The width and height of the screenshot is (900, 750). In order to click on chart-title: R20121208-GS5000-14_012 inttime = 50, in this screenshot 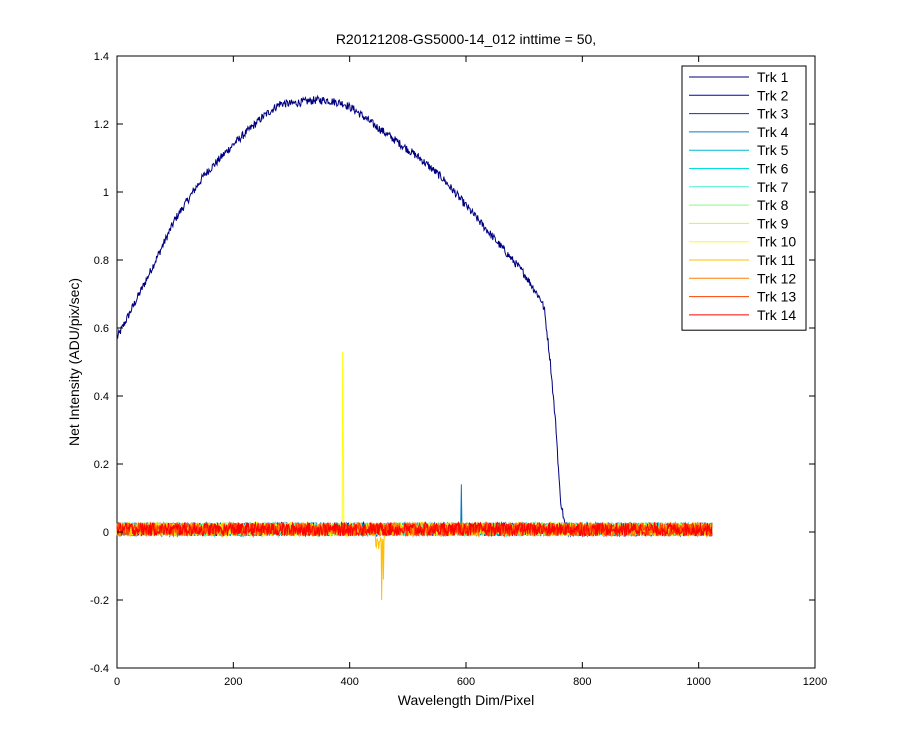, I will do `click(466, 39)`.